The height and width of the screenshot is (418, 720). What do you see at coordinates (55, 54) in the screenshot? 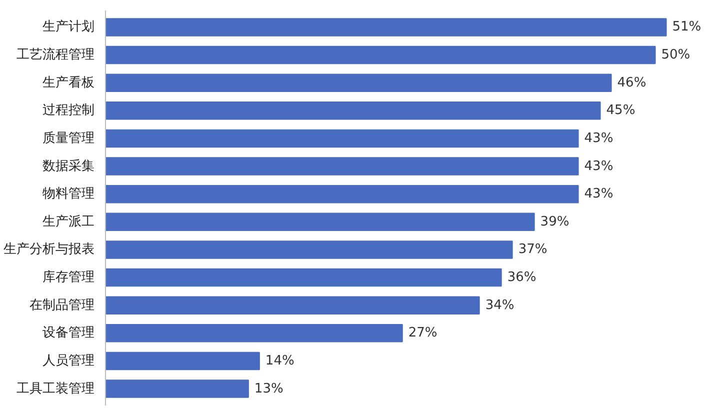
I see `y-tick-label: 工艺流程管理` at bounding box center [55, 54].